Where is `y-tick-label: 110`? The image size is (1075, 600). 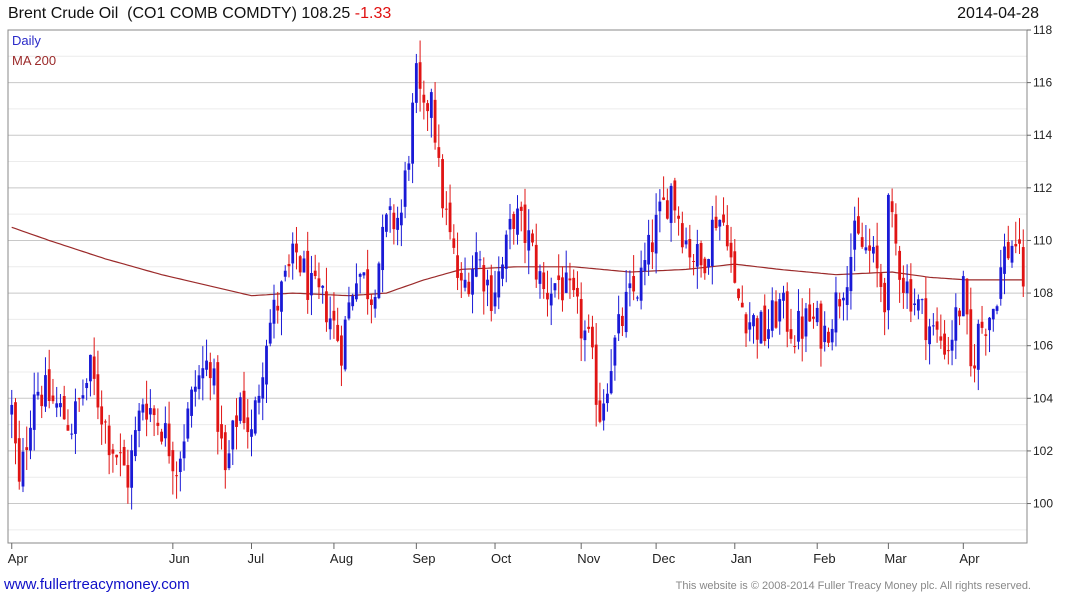
y-tick-label: 110 is located at coordinates (1042, 240).